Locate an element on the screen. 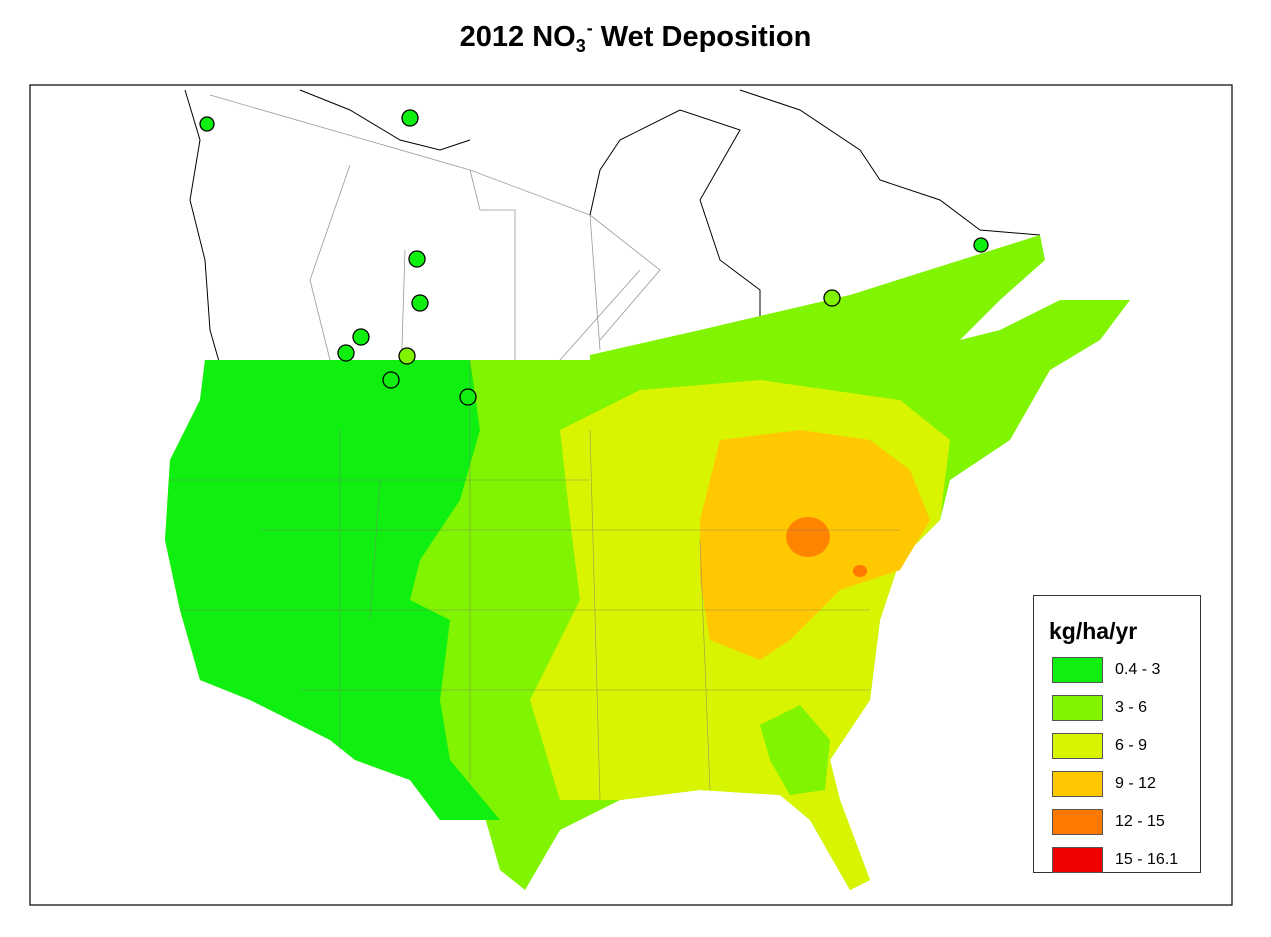  legend-label: 6 - 9 is located at coordinates (1131, 745).